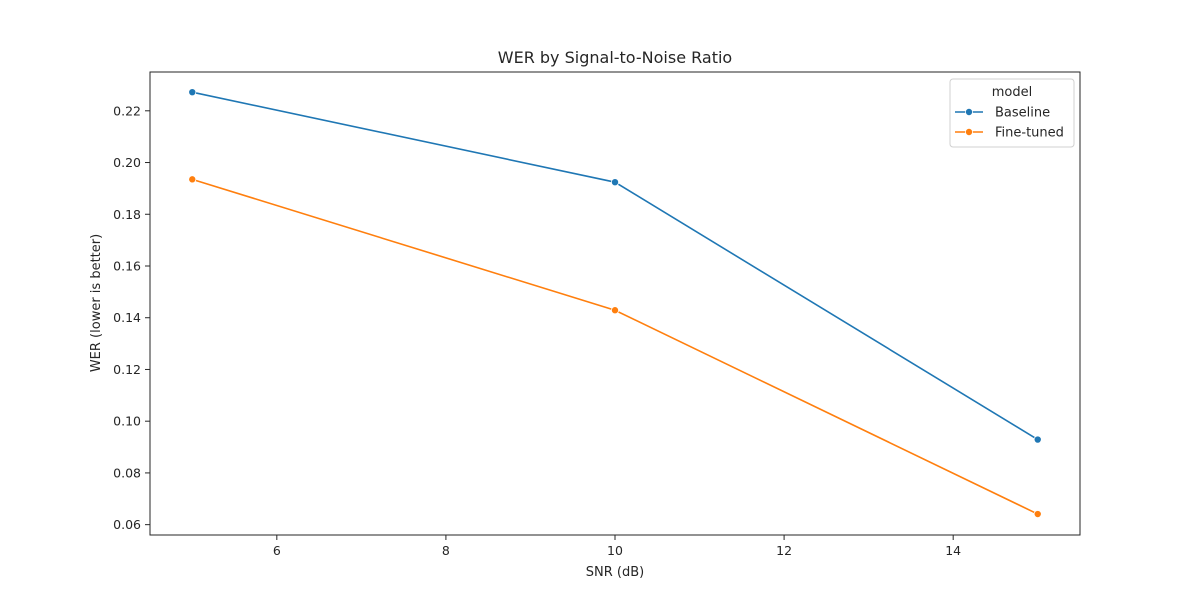 The height and width of the screenshot is (600, 1200). I want to click on legend: model Baseline Fine-tuned, so click(1012, 113).